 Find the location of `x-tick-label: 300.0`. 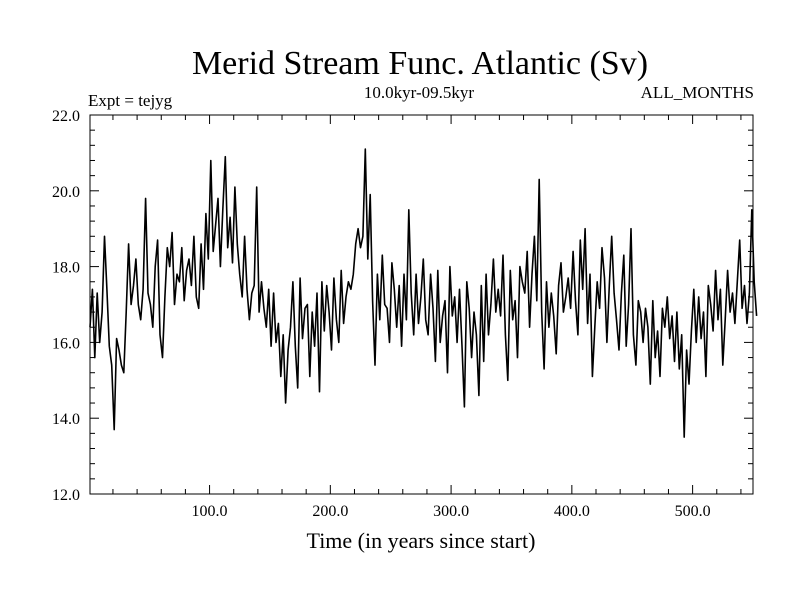

x-tick-label: 300.0 is located at coordinates (451, 511).